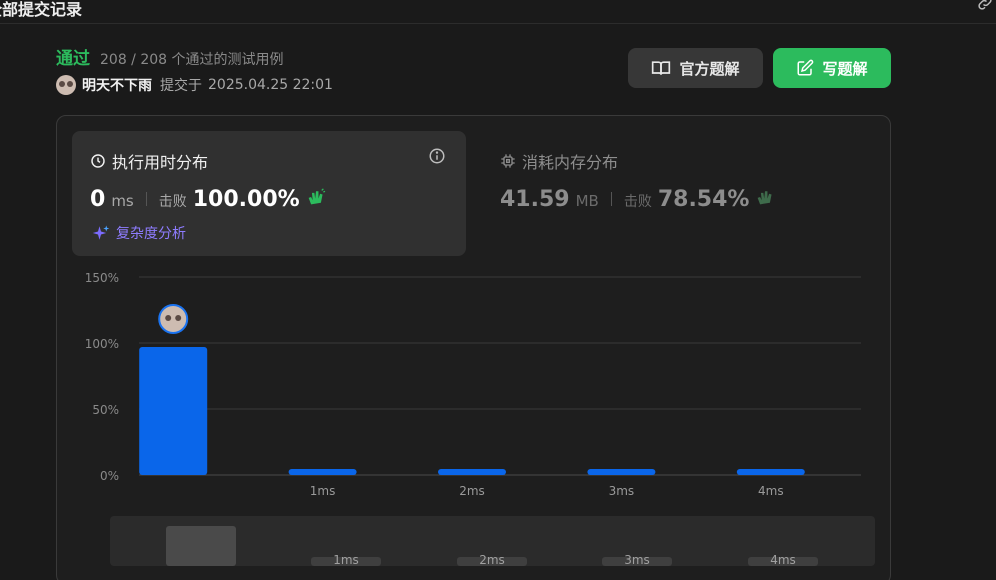 The width and height of the screenshot is (996, 580). I want to click on complexity-analysis-label: 复杂度分析, so click(151, 234).